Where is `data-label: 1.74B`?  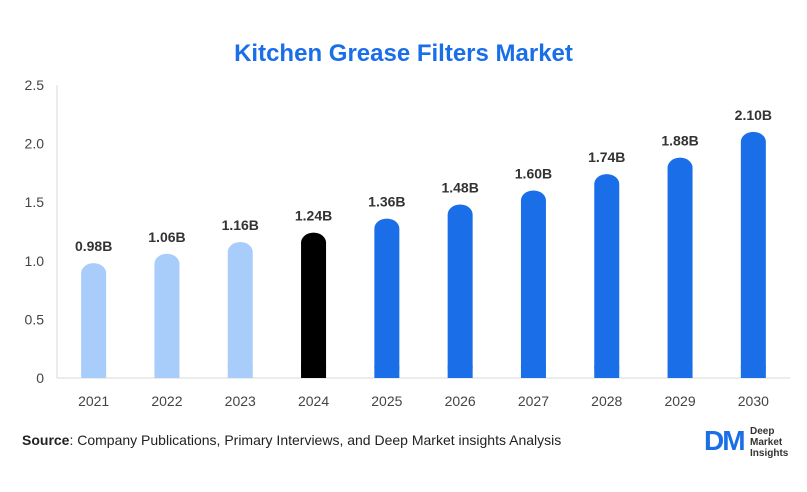
data-label: 1.74B is located at coordinates (606, 157).